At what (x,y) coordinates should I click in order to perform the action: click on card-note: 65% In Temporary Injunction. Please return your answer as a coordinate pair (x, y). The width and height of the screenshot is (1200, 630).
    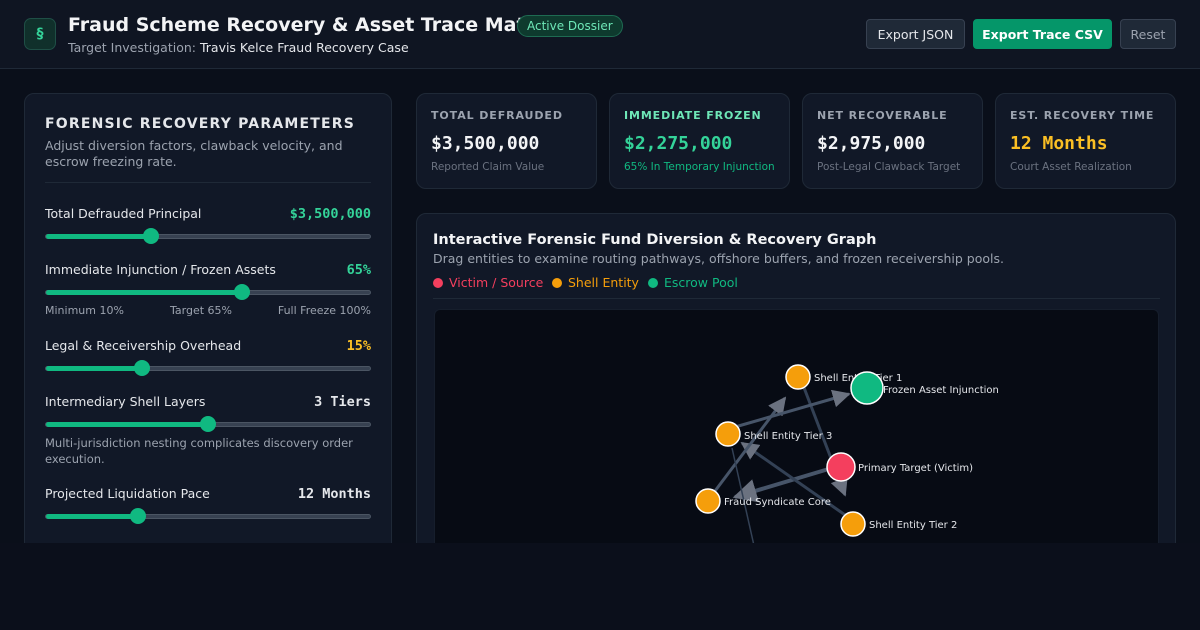
    Looking at the image, I should click on (699, 167).